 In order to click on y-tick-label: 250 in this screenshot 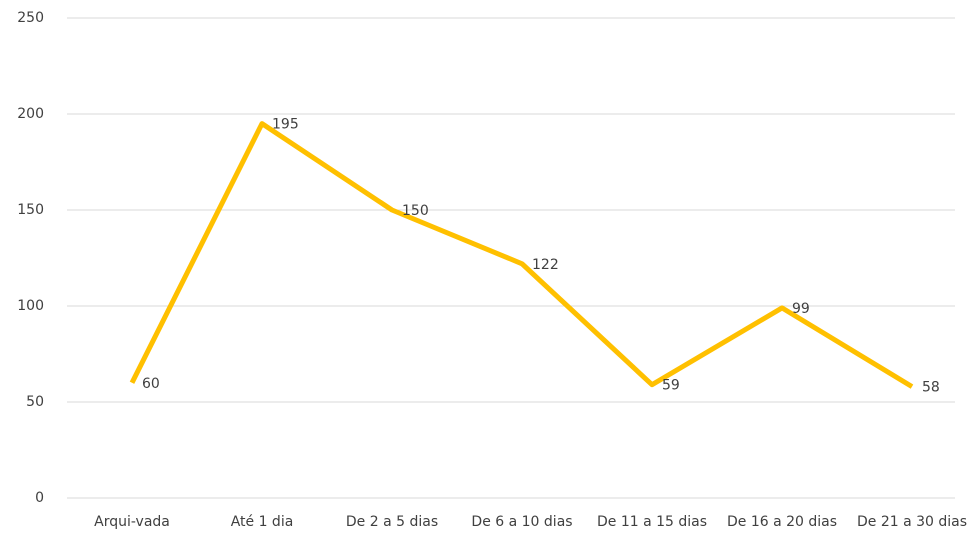, I will do `click(30, 18)`.